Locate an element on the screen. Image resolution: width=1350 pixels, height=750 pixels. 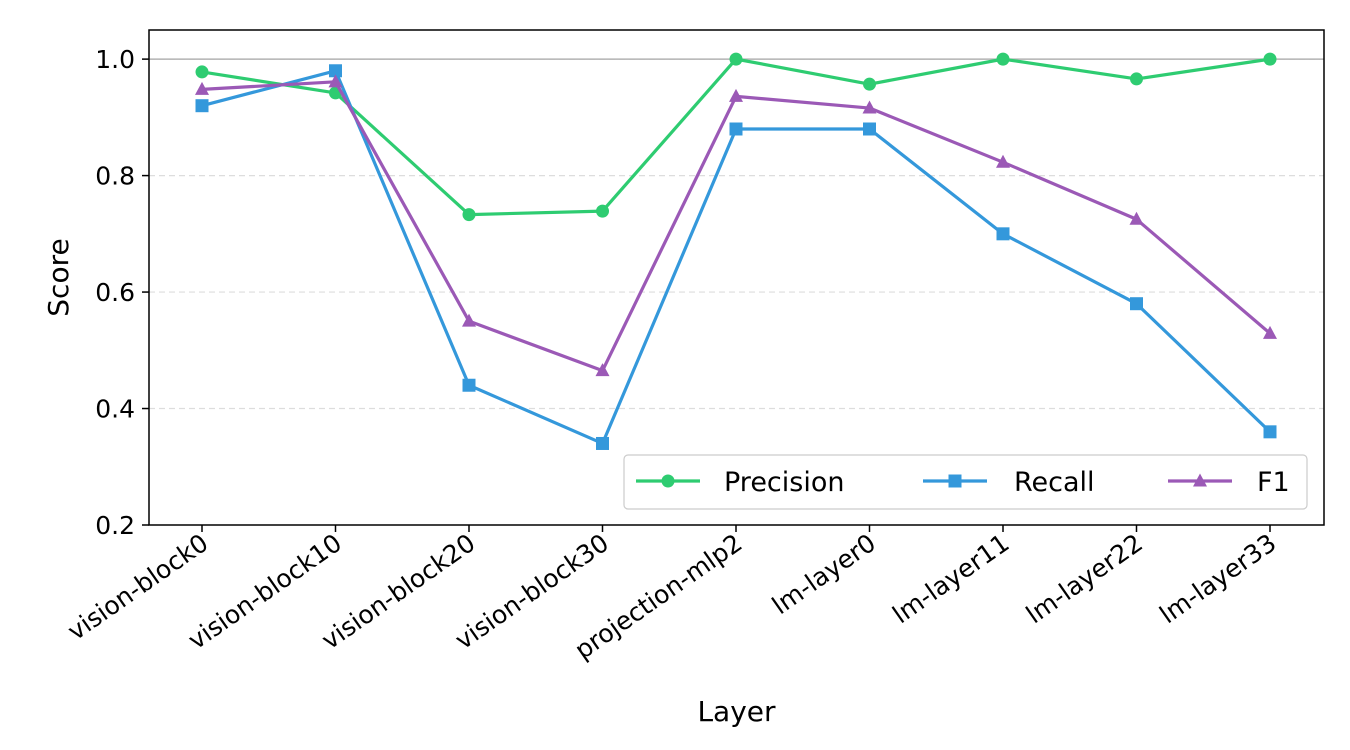
legend-item-precision: Precision is located at coordinates (740, 482).